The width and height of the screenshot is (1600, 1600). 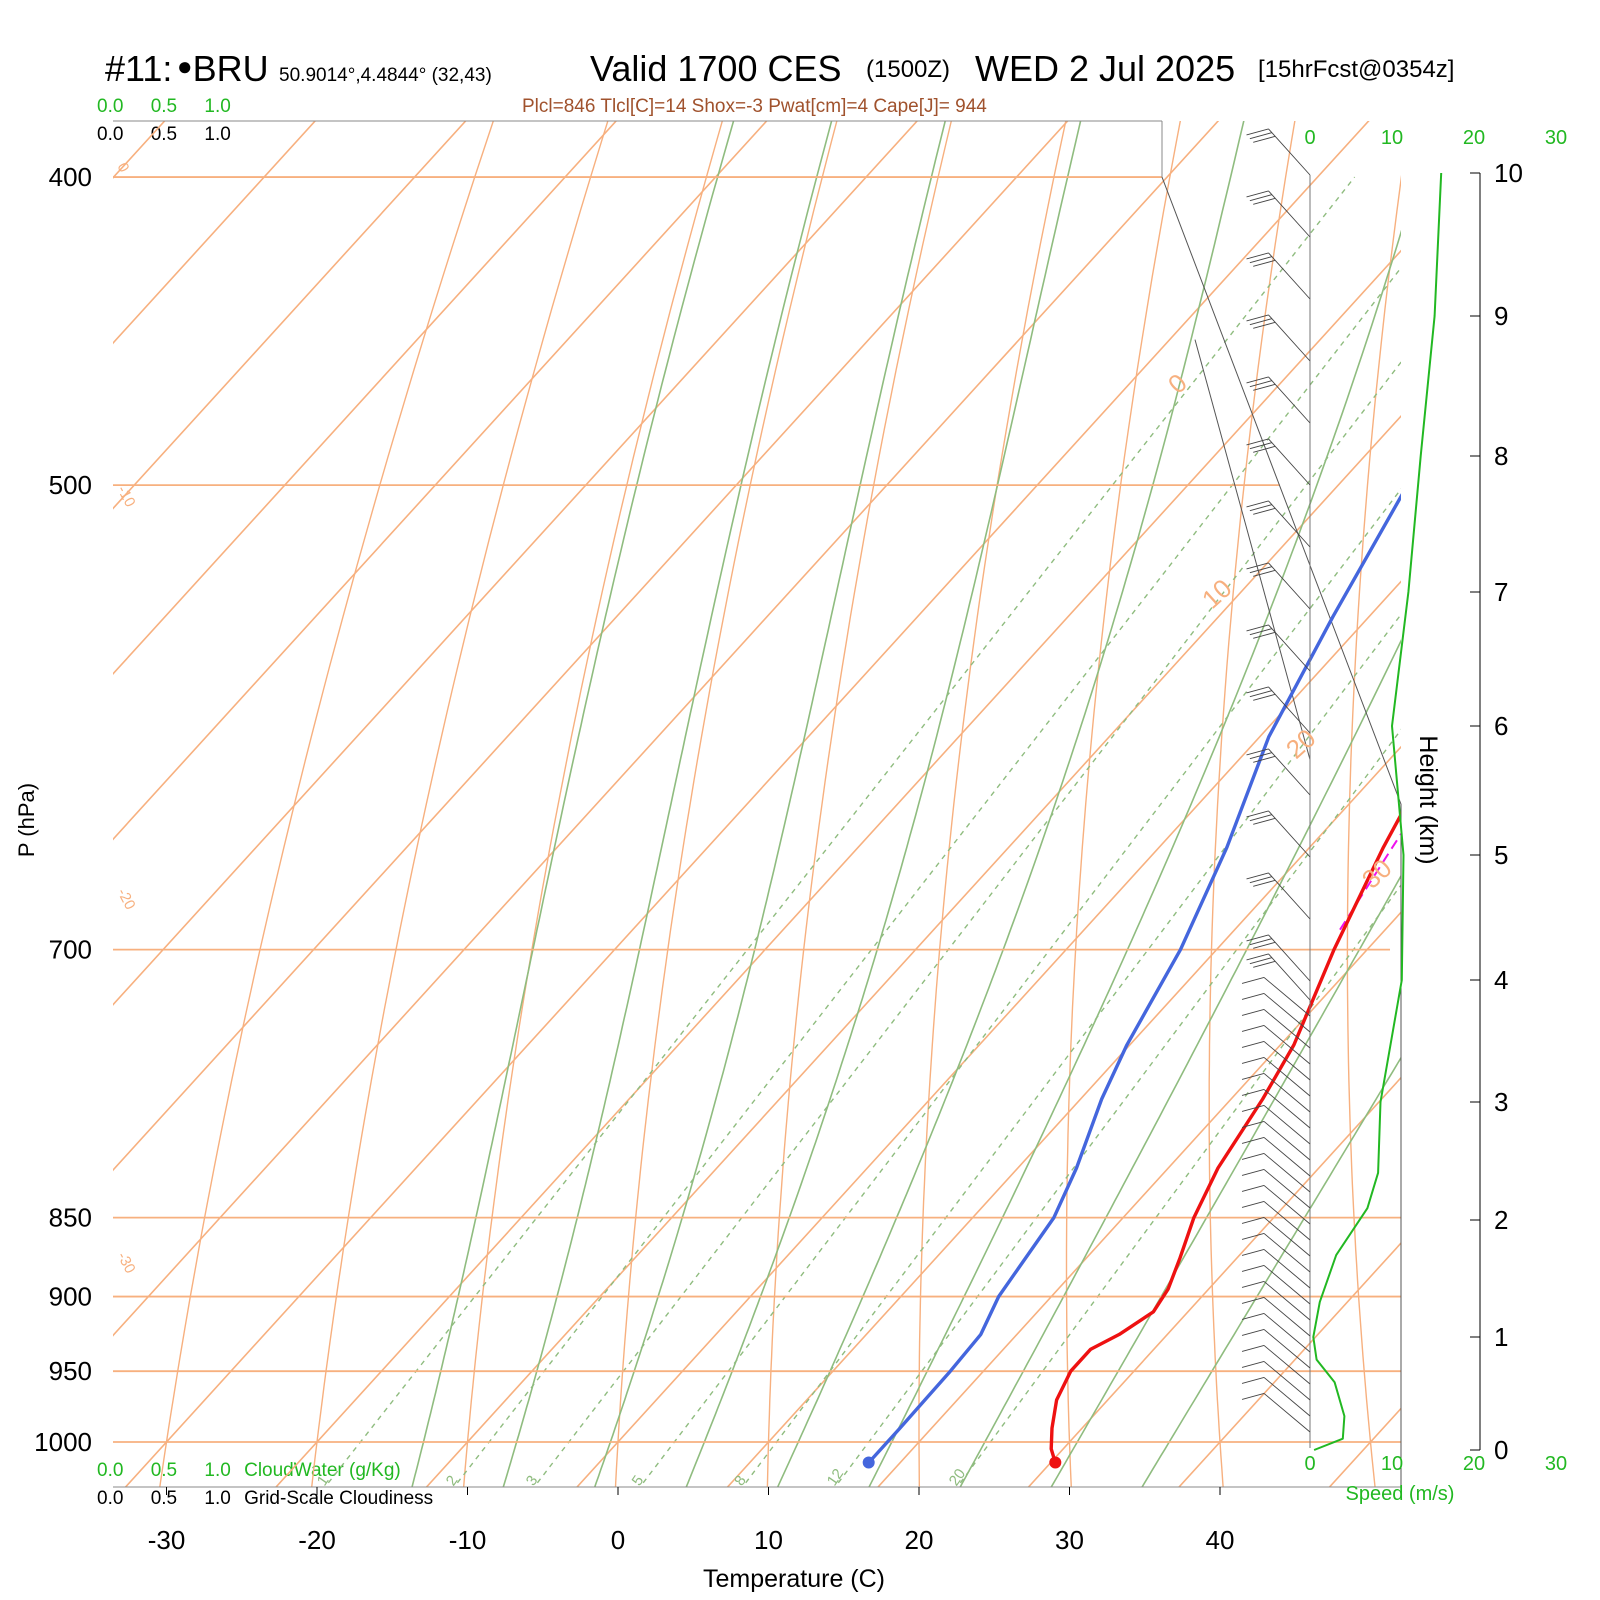 I want to click on cl-top-0: 0.0, so click(x=110, y=134).